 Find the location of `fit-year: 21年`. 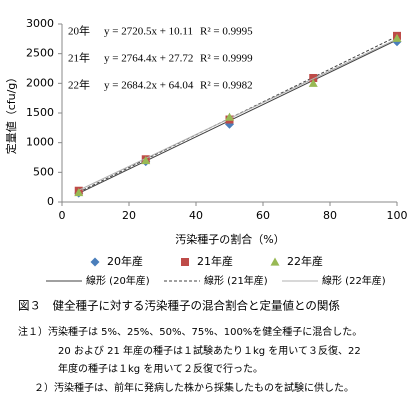

fit-year: 21年 is located at coordinates (79, 58).